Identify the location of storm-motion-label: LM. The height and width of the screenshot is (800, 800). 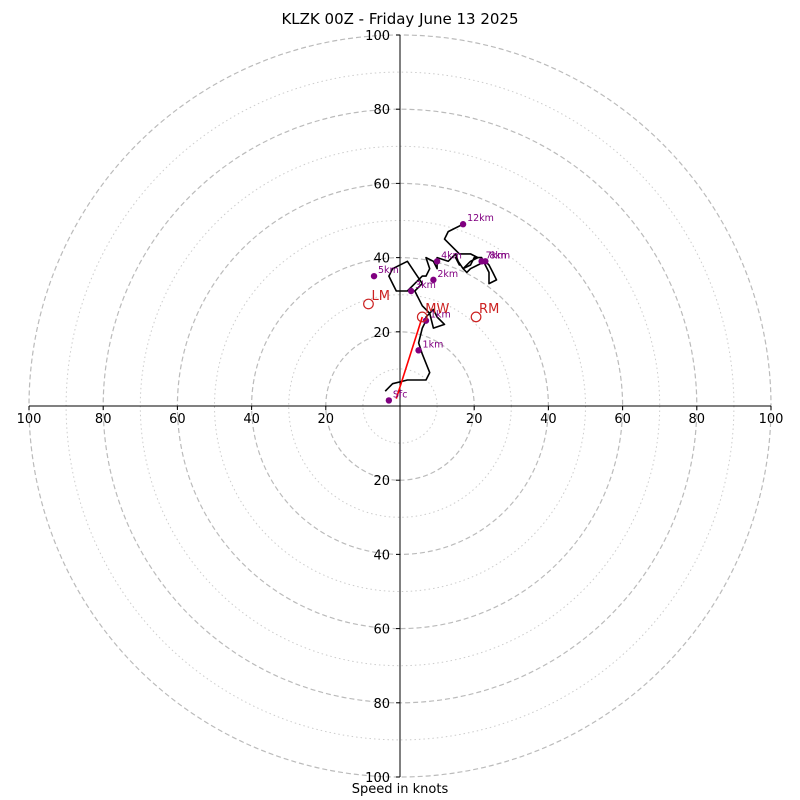
(380, 296).